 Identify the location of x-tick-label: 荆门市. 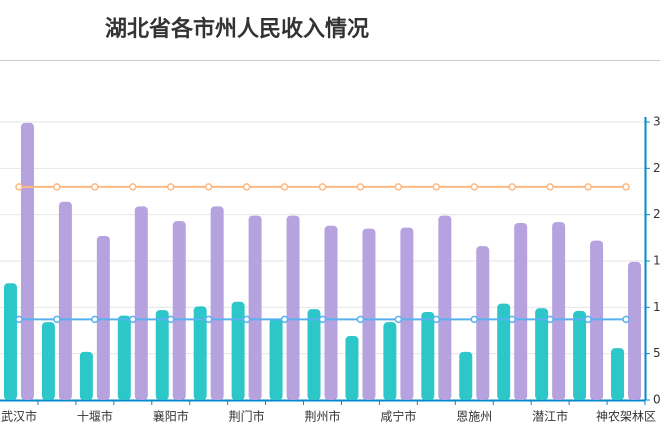
(247, 416).